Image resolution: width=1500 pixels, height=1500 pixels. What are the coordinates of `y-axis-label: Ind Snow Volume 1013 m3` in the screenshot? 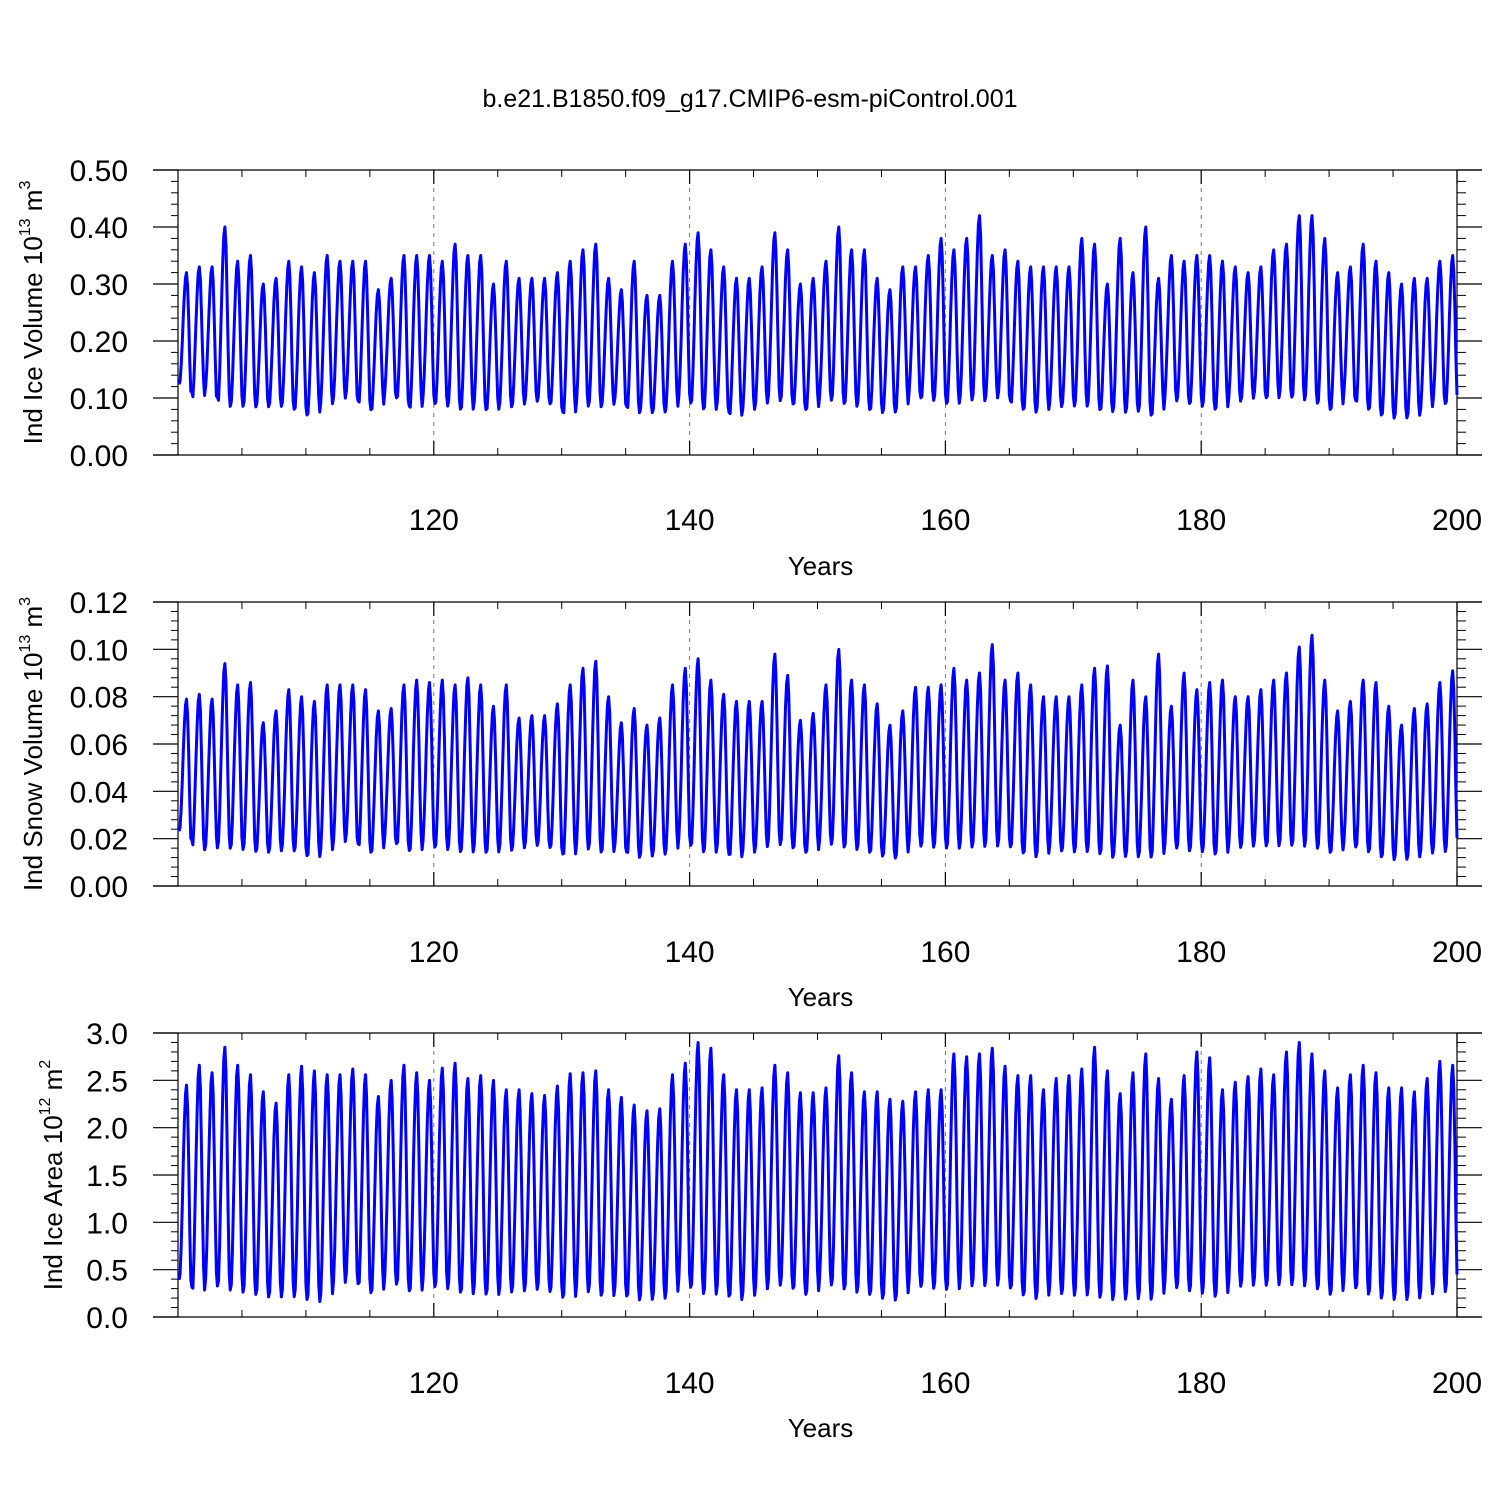 It's located at (32, 744).